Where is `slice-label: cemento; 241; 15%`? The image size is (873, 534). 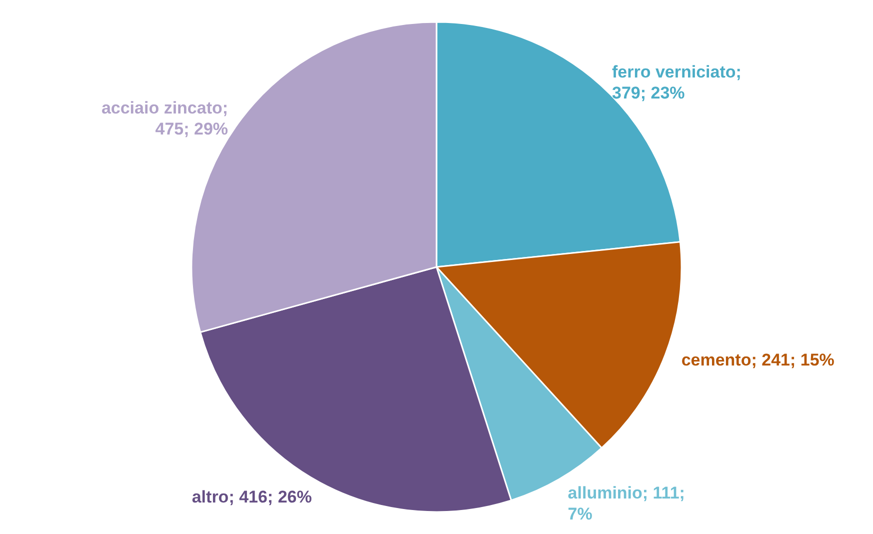
slice-label: cemento; 241; 15% is located at coordinates (757, 360).